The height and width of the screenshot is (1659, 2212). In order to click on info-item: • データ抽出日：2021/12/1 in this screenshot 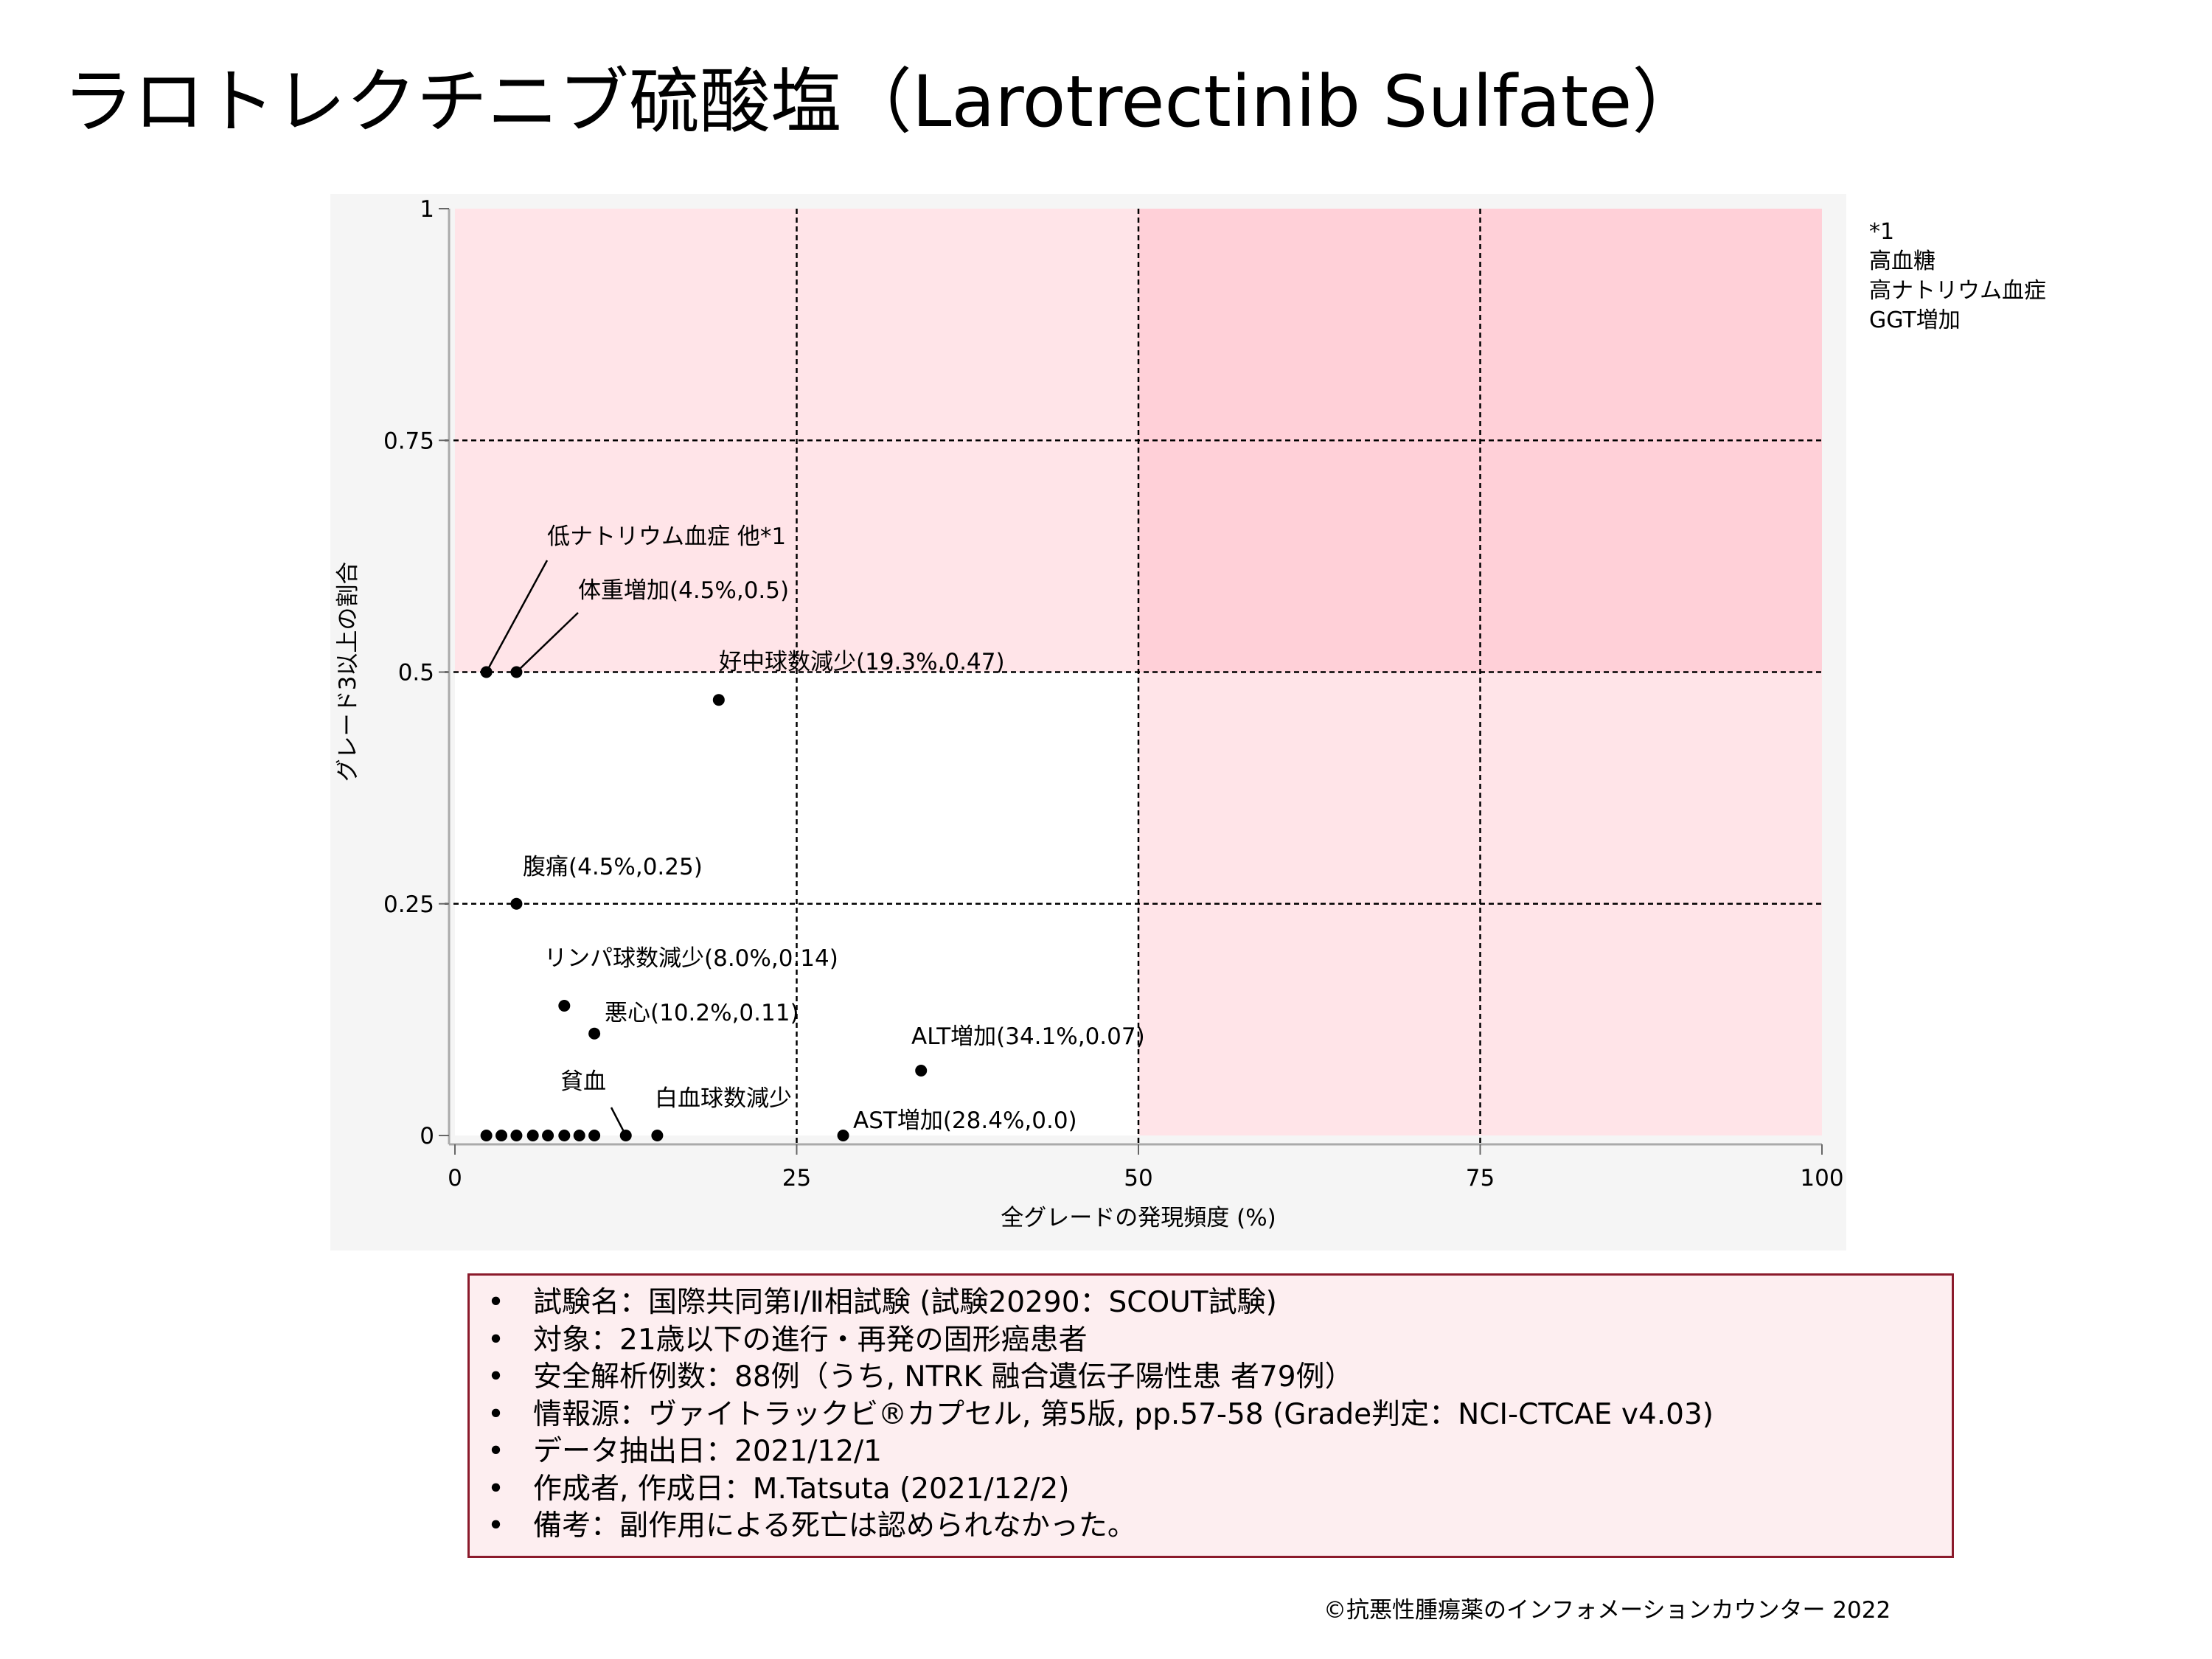, I will do `click(1219, 1452)`.